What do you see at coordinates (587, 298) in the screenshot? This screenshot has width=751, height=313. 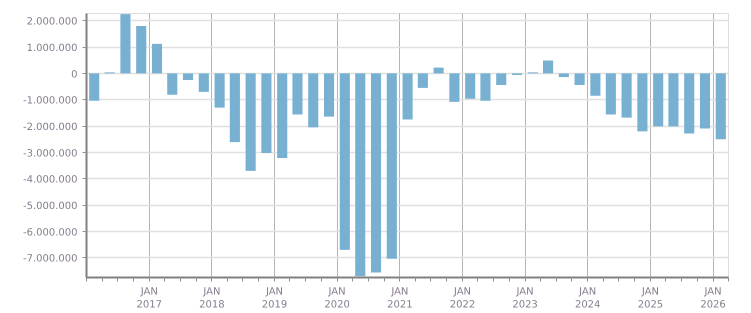 I see `x-tick-label: JAN 2024` at bounding box center [587, 298].